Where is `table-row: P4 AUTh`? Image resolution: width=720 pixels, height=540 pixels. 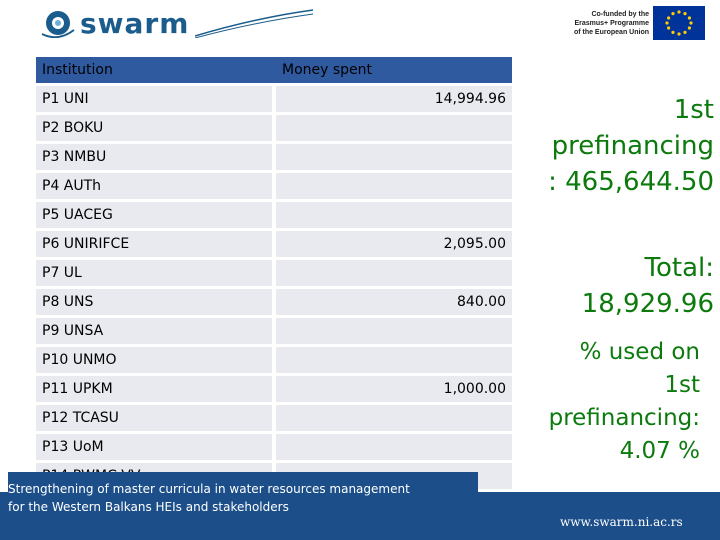 table-row: P4 AUTh is located at coordinates (274, 186).